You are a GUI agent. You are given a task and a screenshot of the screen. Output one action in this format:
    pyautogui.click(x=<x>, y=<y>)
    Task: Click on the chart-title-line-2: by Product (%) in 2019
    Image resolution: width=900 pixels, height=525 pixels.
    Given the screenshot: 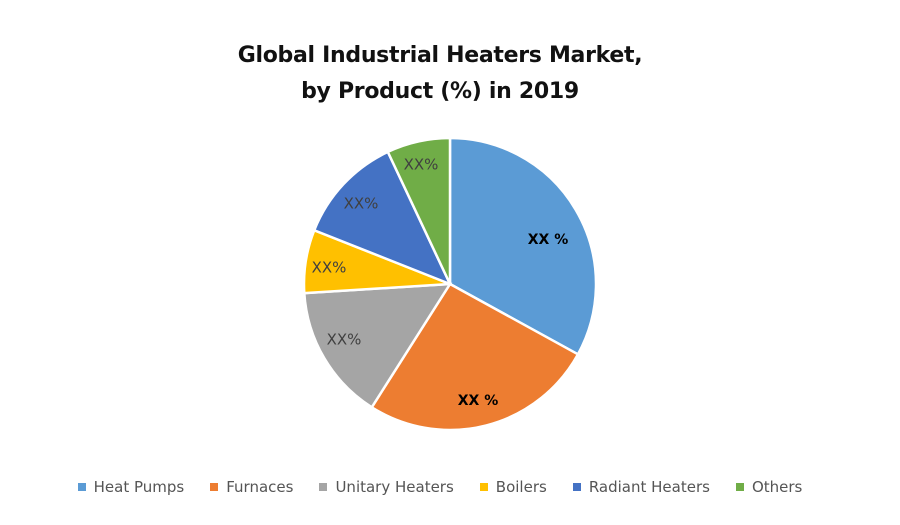 What is the action you would take?
    pyautogui.click(x=440, y=91)
    